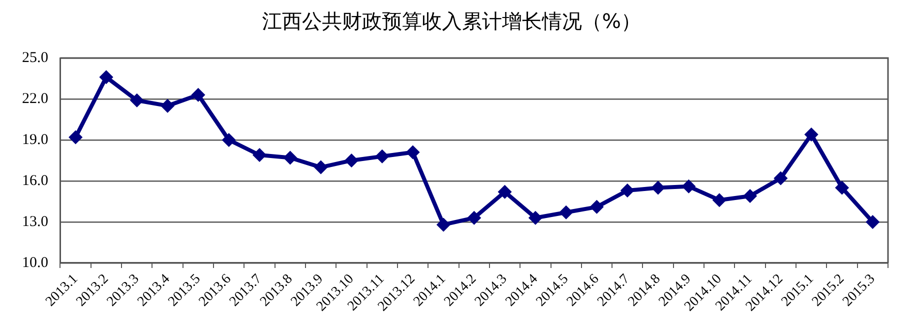 The width and height of the screenshot is (903, 322). I want to click on chart-title: 江西公共财政预算收入累计增长情况（%）, so click(451, 21).